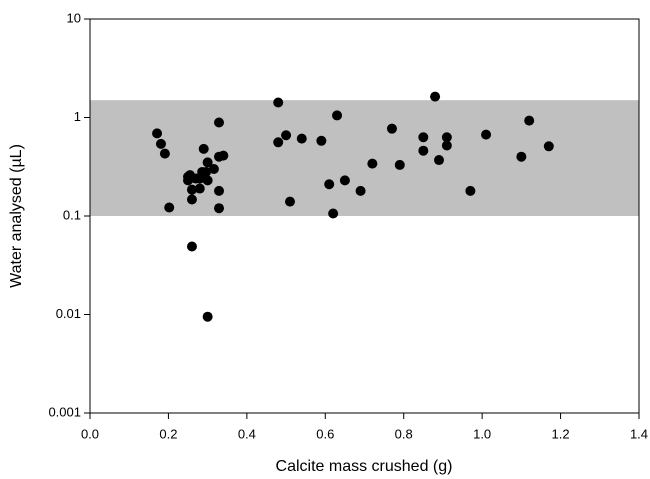  What do you see at coordinates (404, 433) in the screenshot?
I see `x-tick-label: 0.8` at bounding box center [404, 433].